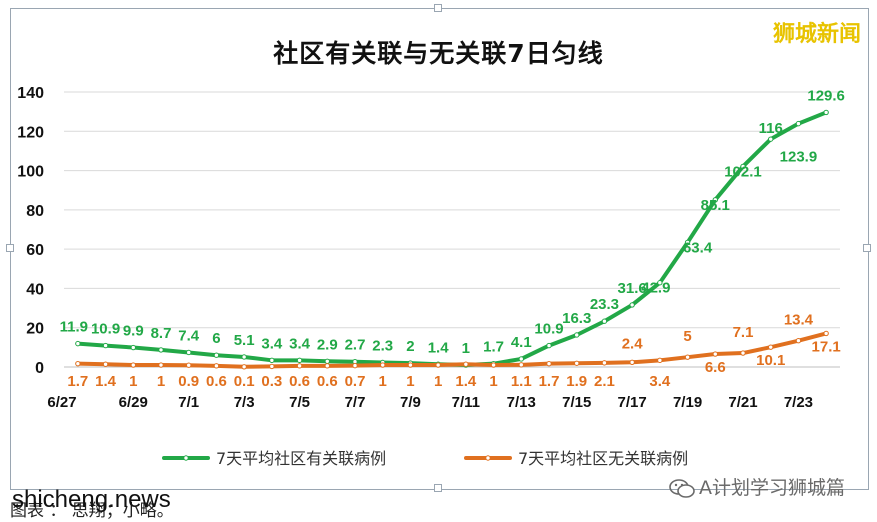 The height and width of the screenshot is (522, 877). What do you see at coordinates (770, 360) in the screenshot?
I see `data-label: 10.1` at bounding box center [770, 360].